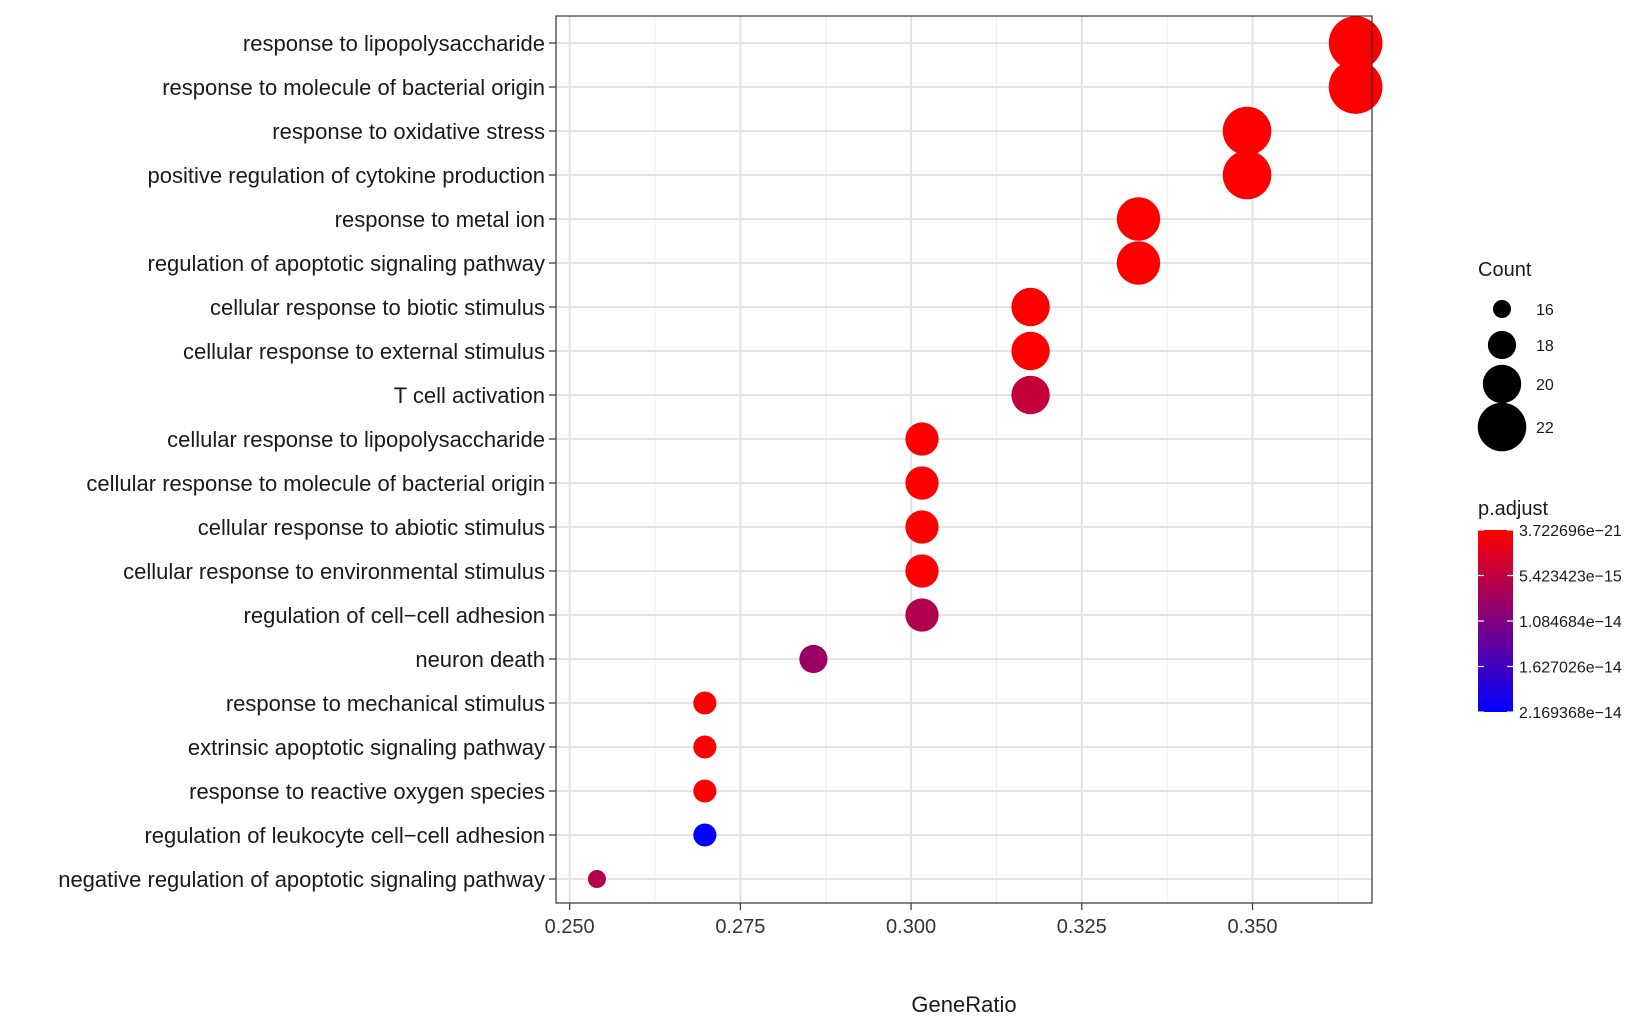  I want to click on count-legend-label: 16, so click(1545, 310).